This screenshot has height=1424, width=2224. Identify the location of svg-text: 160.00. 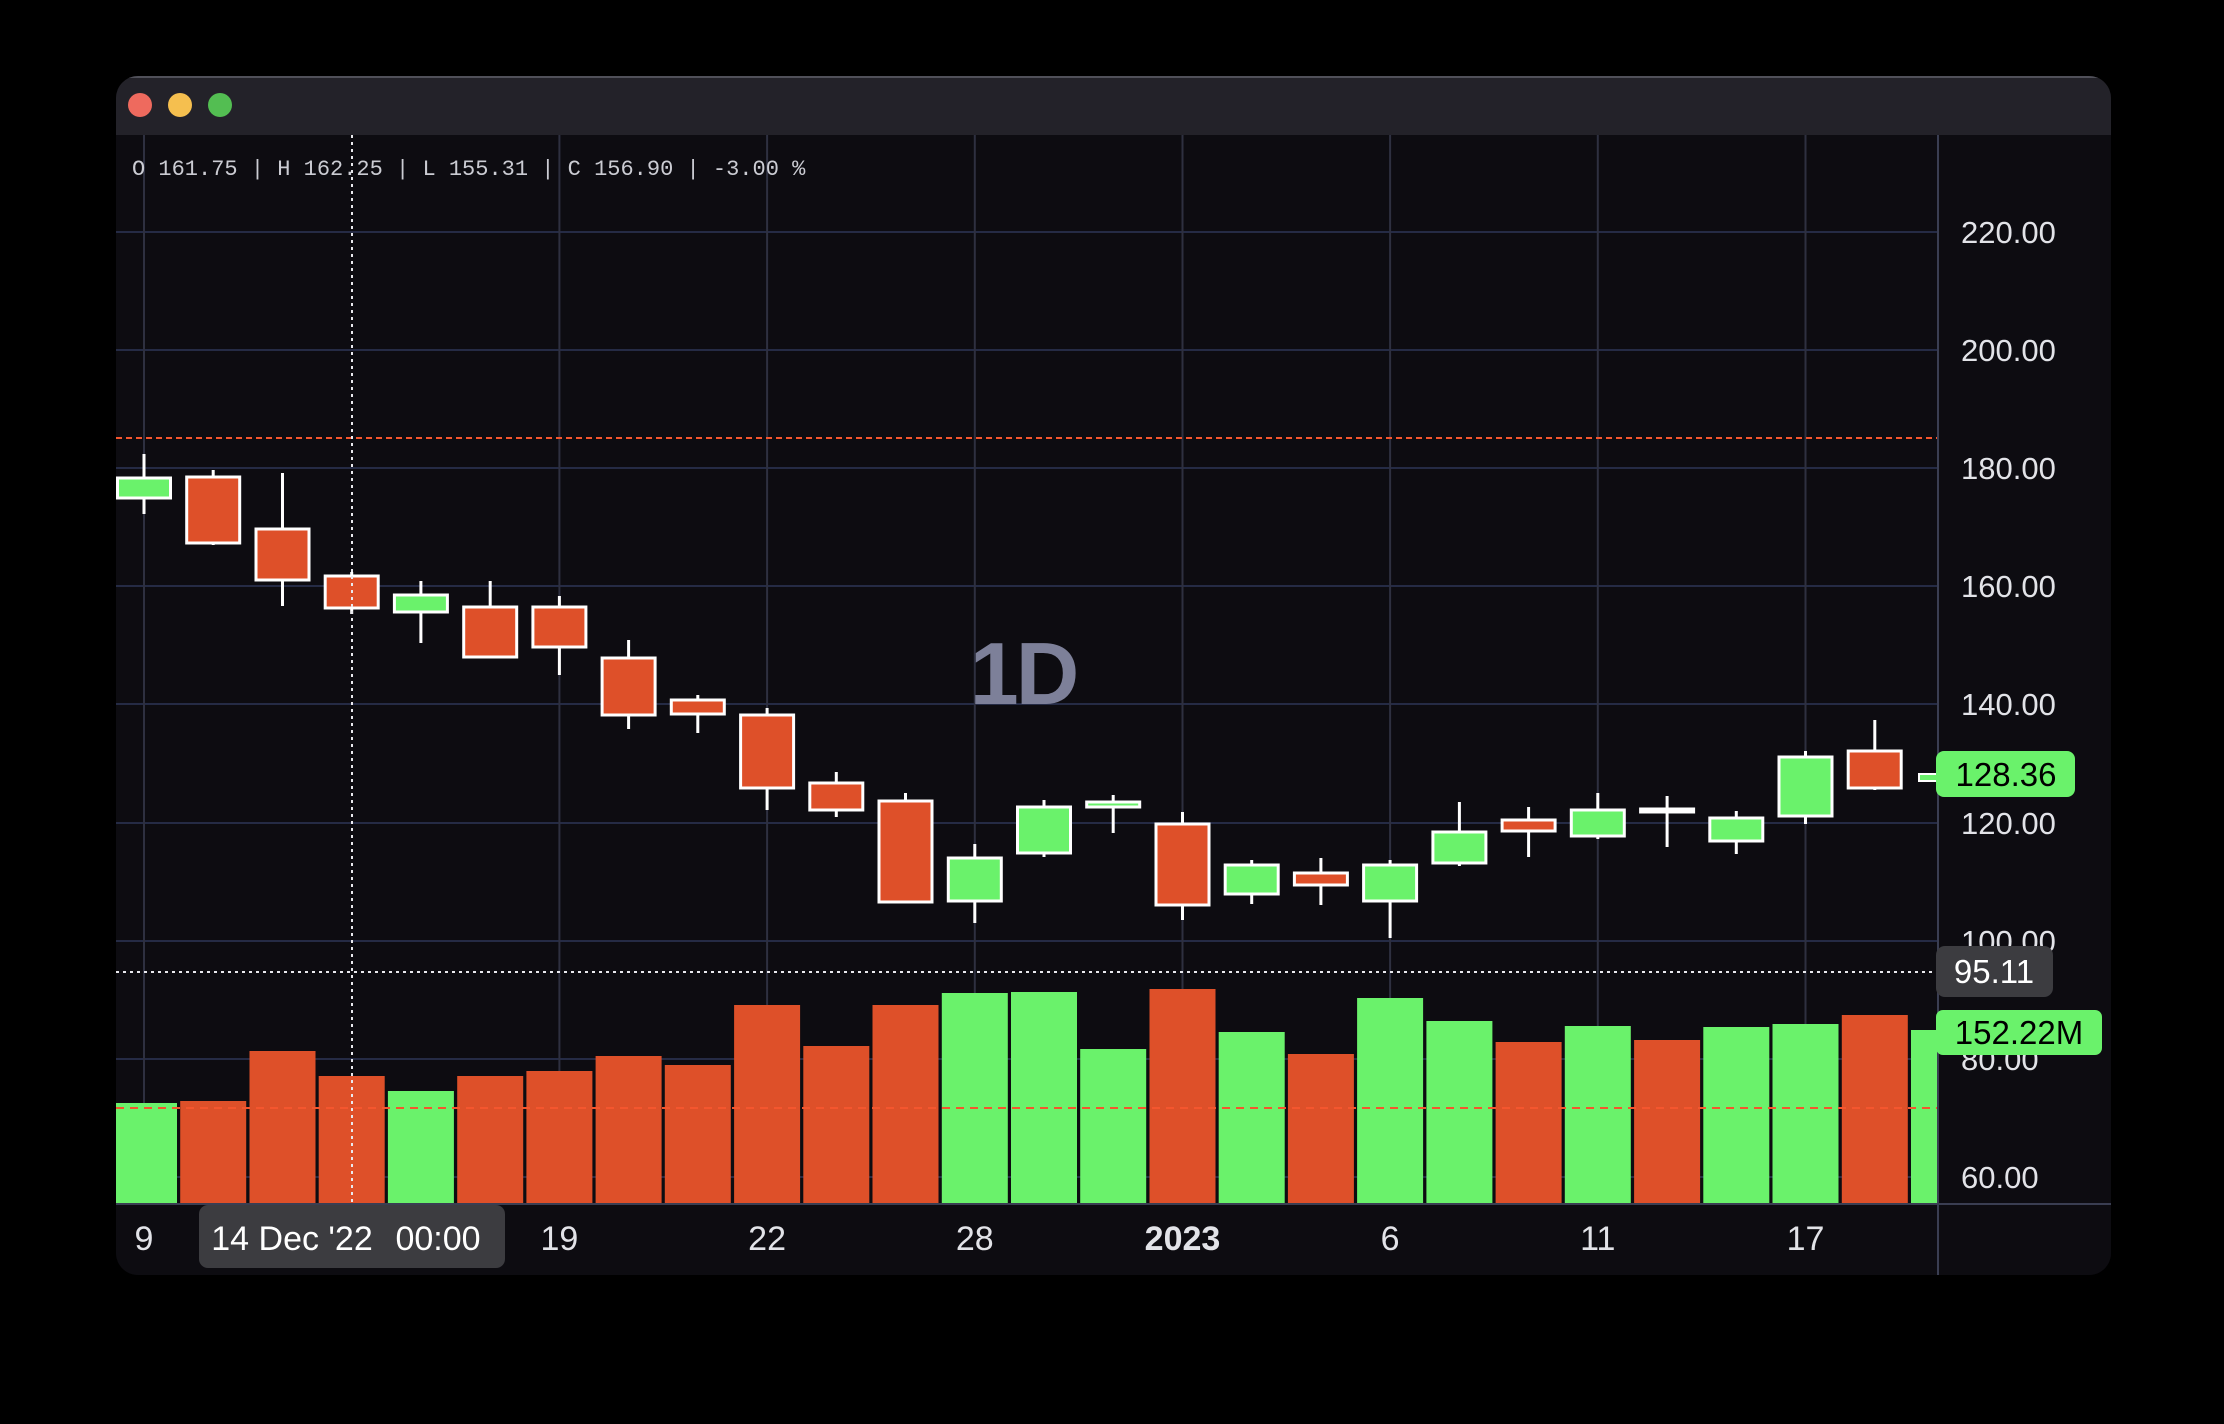
(2008, 586).